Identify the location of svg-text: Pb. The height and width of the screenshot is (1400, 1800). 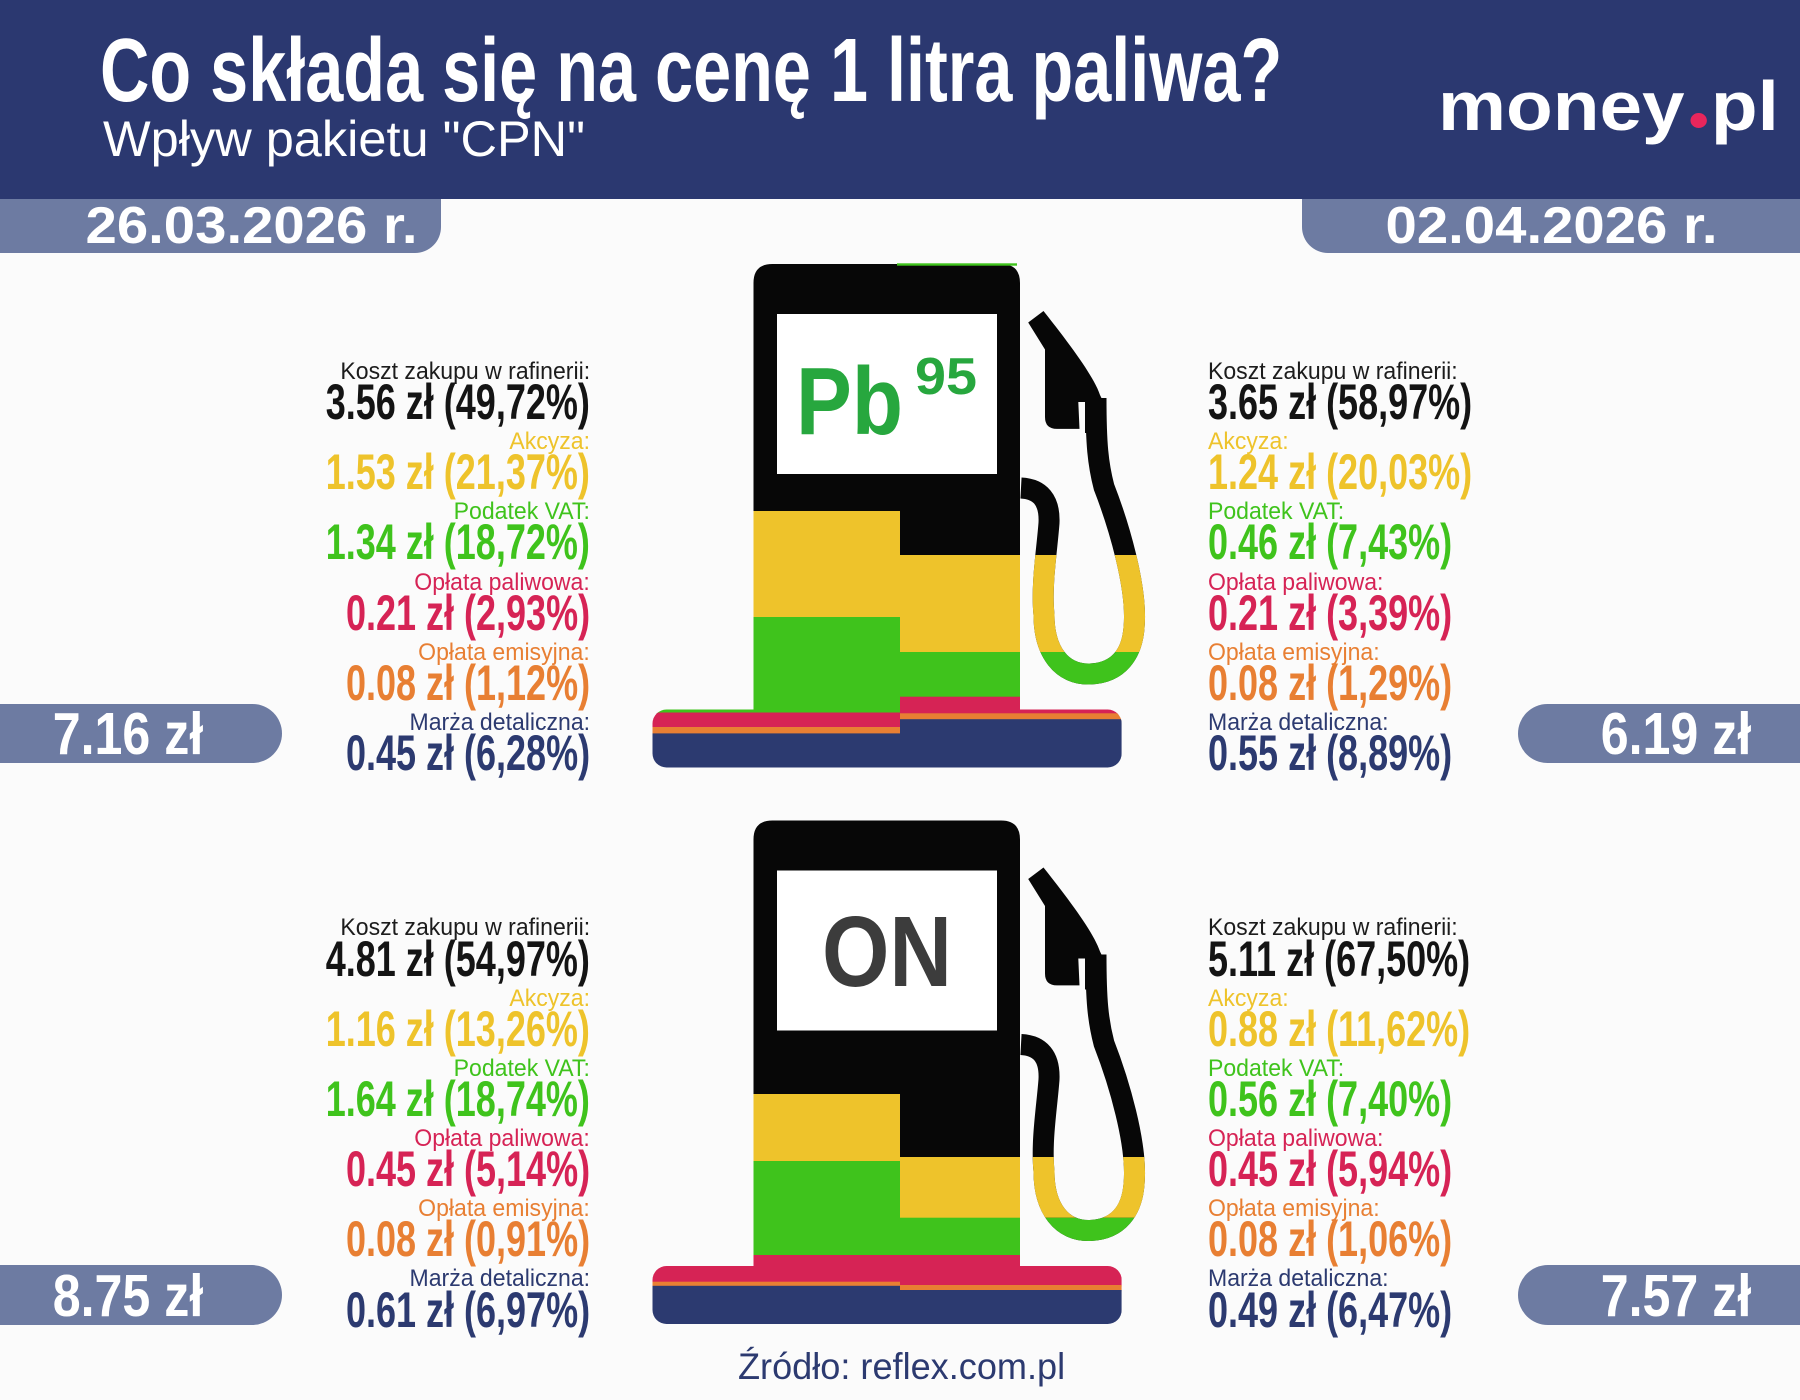
(849, 401).